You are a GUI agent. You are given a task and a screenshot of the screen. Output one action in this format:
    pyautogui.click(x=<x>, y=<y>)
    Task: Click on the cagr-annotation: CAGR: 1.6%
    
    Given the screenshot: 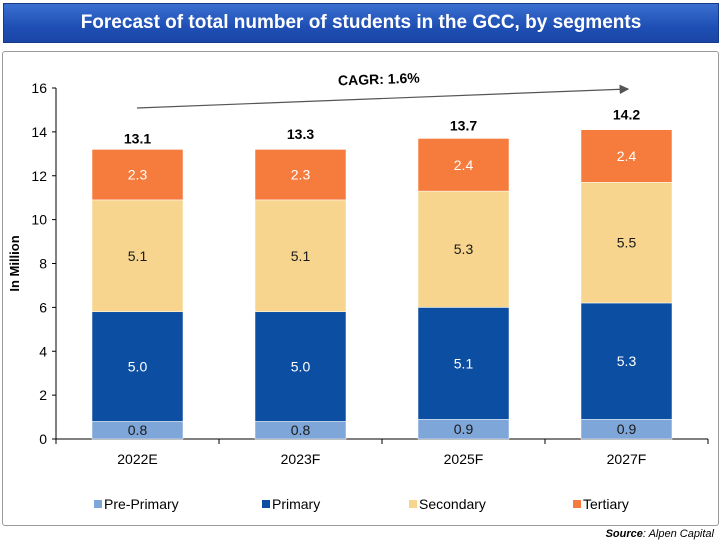 What is the action you would take?
    pyautogui.click(x=379, y=79)
    